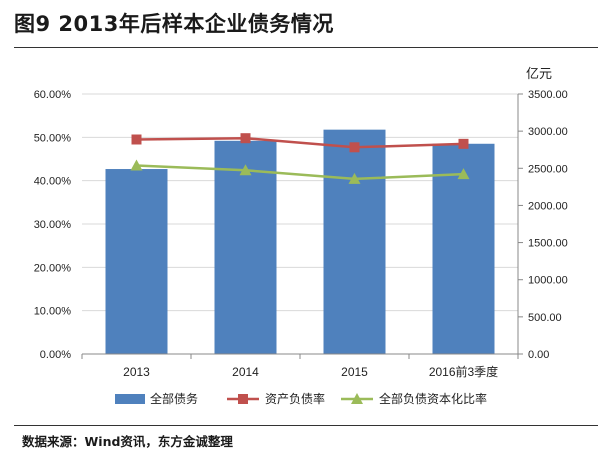 The height and width of the screenshot is (459, 609). I want to click on legend: 全部债务 资产负债率 全部负债资本化比率, so click(301, 398).